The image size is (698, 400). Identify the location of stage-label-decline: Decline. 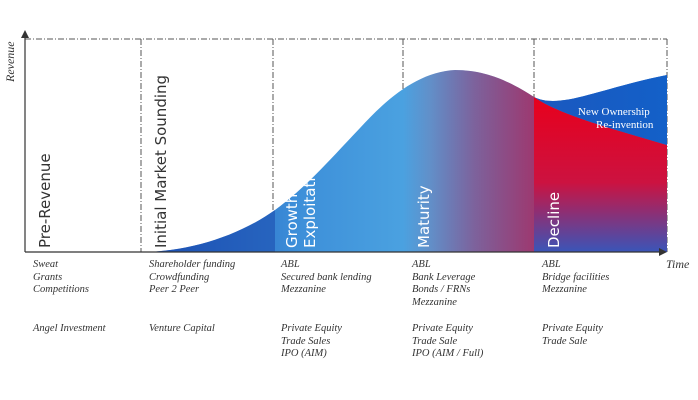
(554, 220).